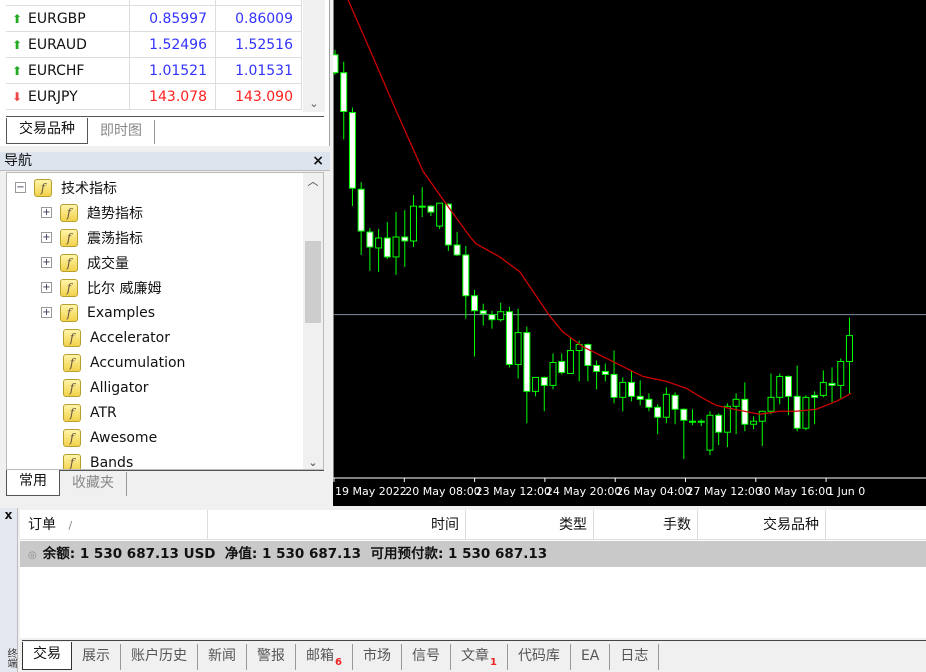 This screenshot has height=672, width=926. I want to click on column-time: 时间, so click(337, 525).